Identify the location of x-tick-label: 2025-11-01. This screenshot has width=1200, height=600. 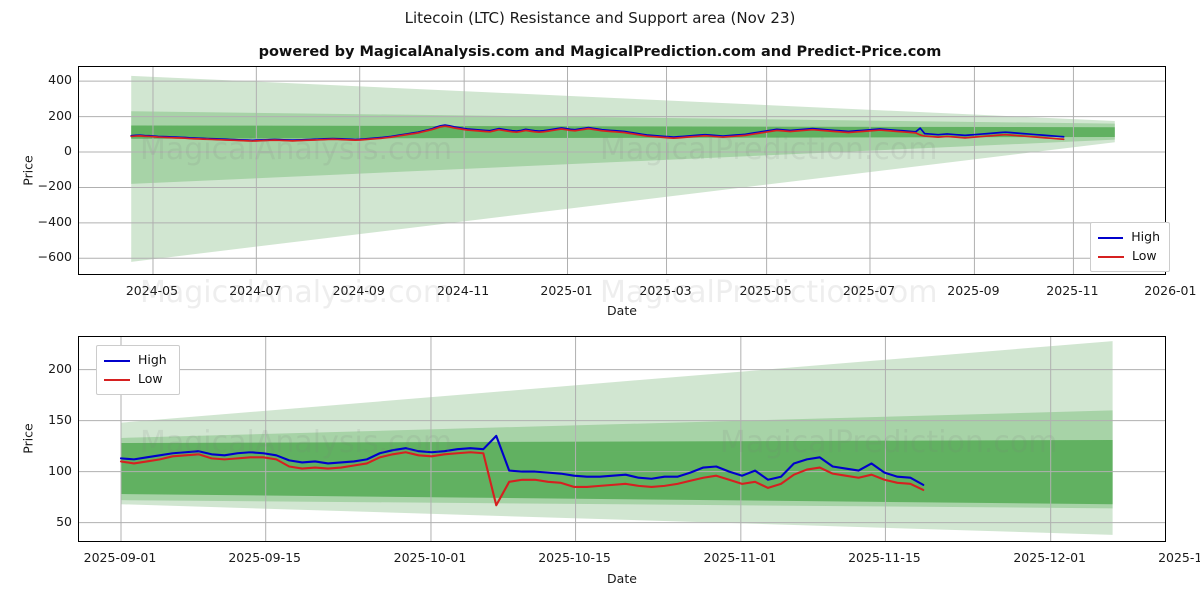
(740, 557).